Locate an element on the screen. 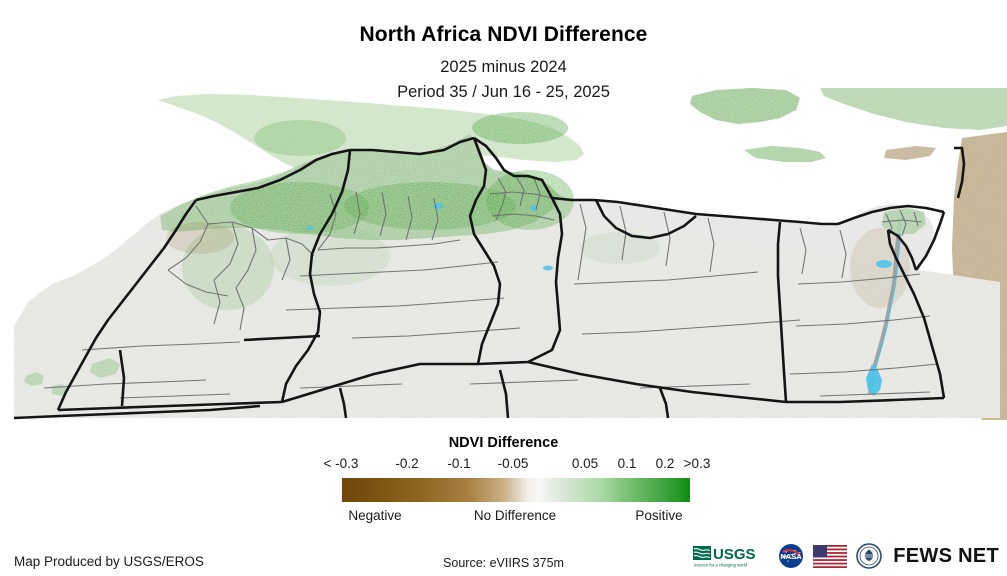 Image resolution: width=1007 pixels, height=576 pixels. border-morocco-wsahara is located at coordinates (282, 338).